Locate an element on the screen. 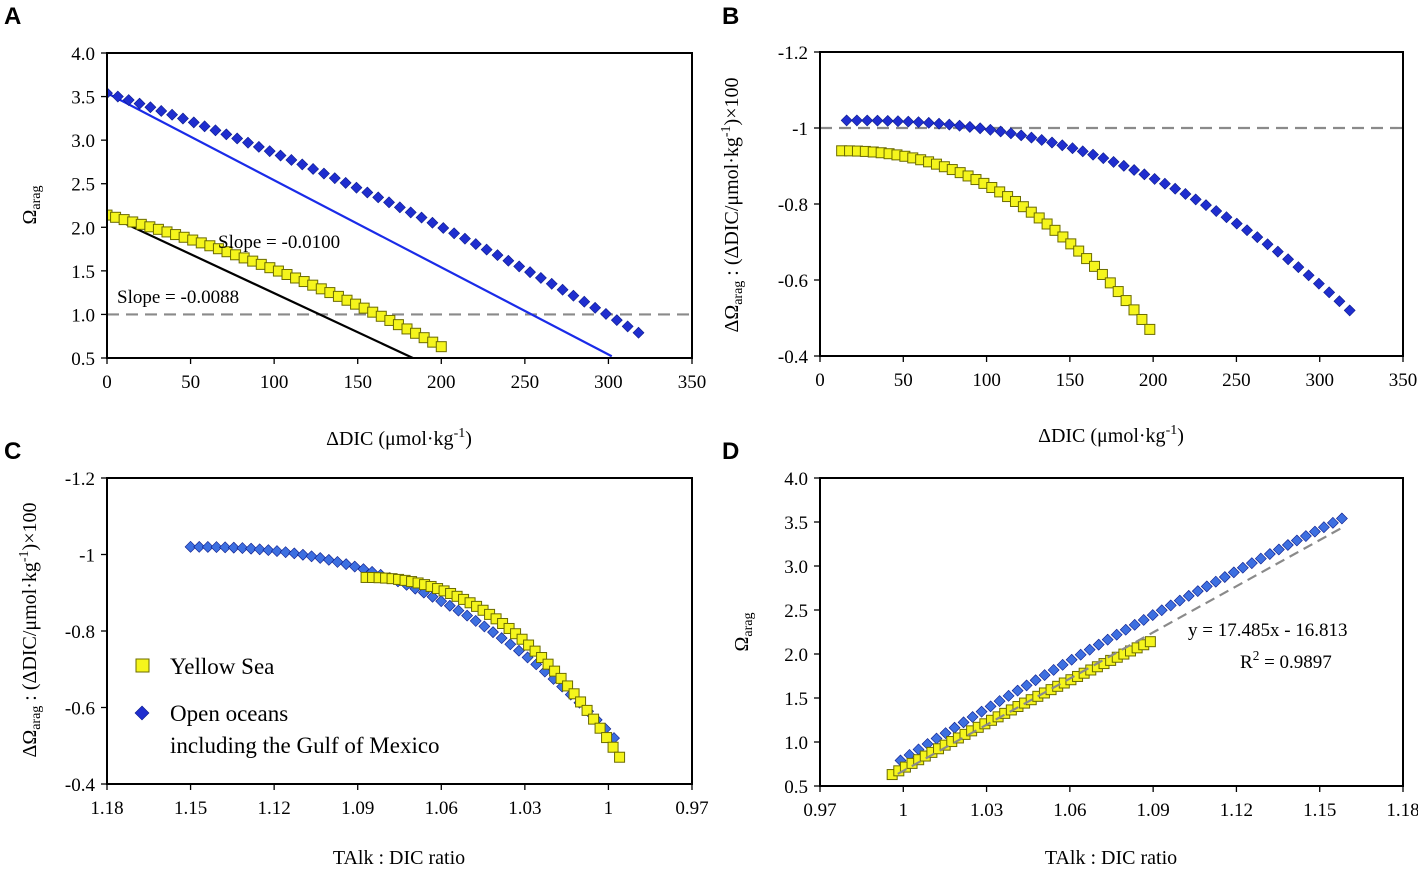  panel-letter-a: A is located at coordinates (12, 16).